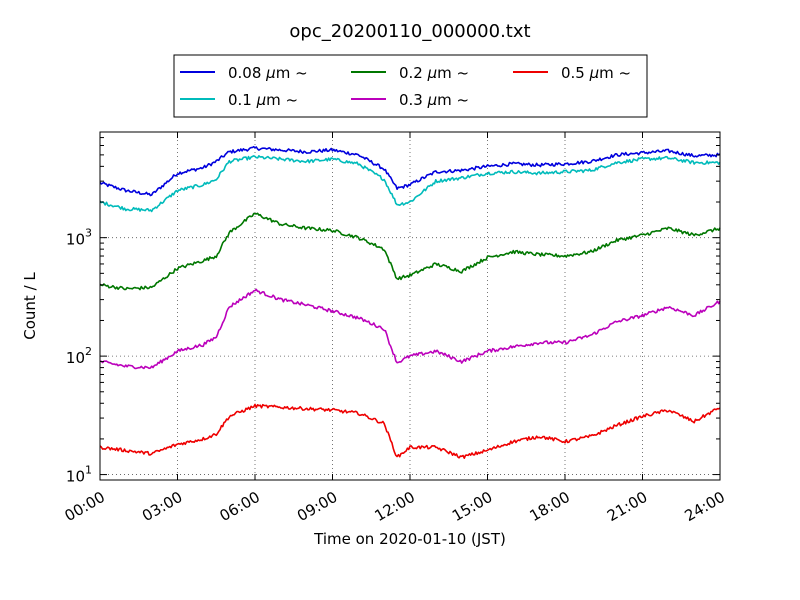  What do you see at coordinates (240, 506) in the screenshot?
I see `x-tick-label: 06:00` at bounding box center [240, 506].